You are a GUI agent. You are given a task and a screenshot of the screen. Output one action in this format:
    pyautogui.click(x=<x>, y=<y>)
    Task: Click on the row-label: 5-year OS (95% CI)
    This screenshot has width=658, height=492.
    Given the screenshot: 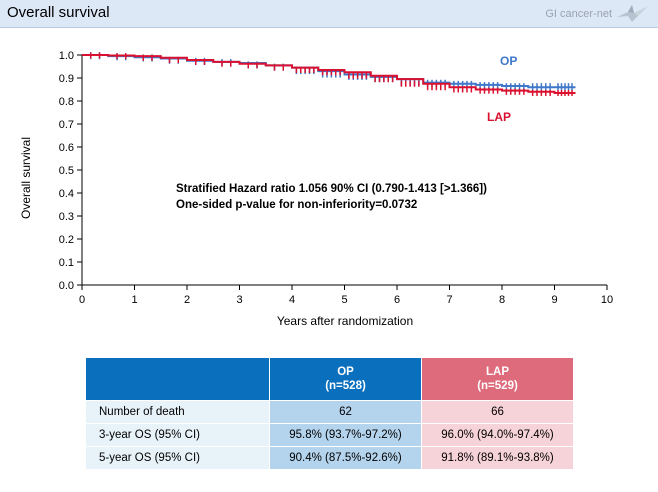 What is the action you would take?
    pyautogui.click(x=177, y=457)
    